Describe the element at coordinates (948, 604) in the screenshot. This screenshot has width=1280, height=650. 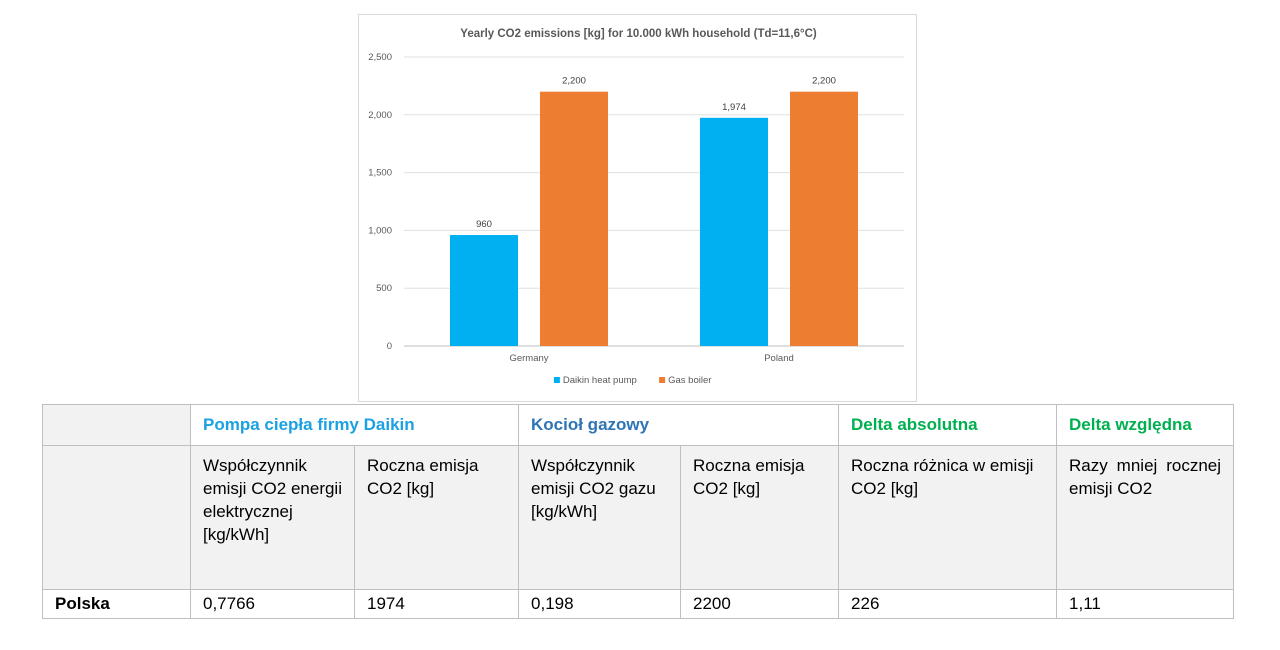
I see `table-cell: 226` at that location.